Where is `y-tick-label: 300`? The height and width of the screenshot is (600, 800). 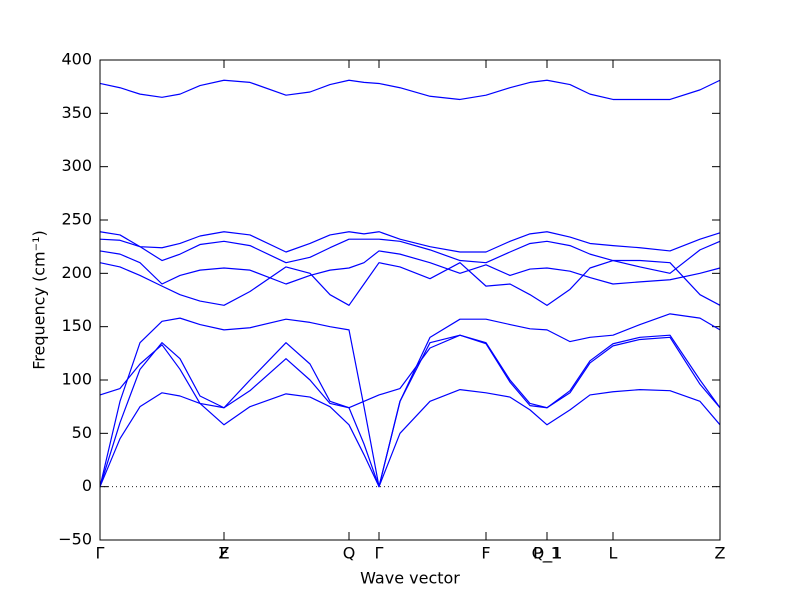
y-tick-label: 300 is located at coordinates (76, 165).